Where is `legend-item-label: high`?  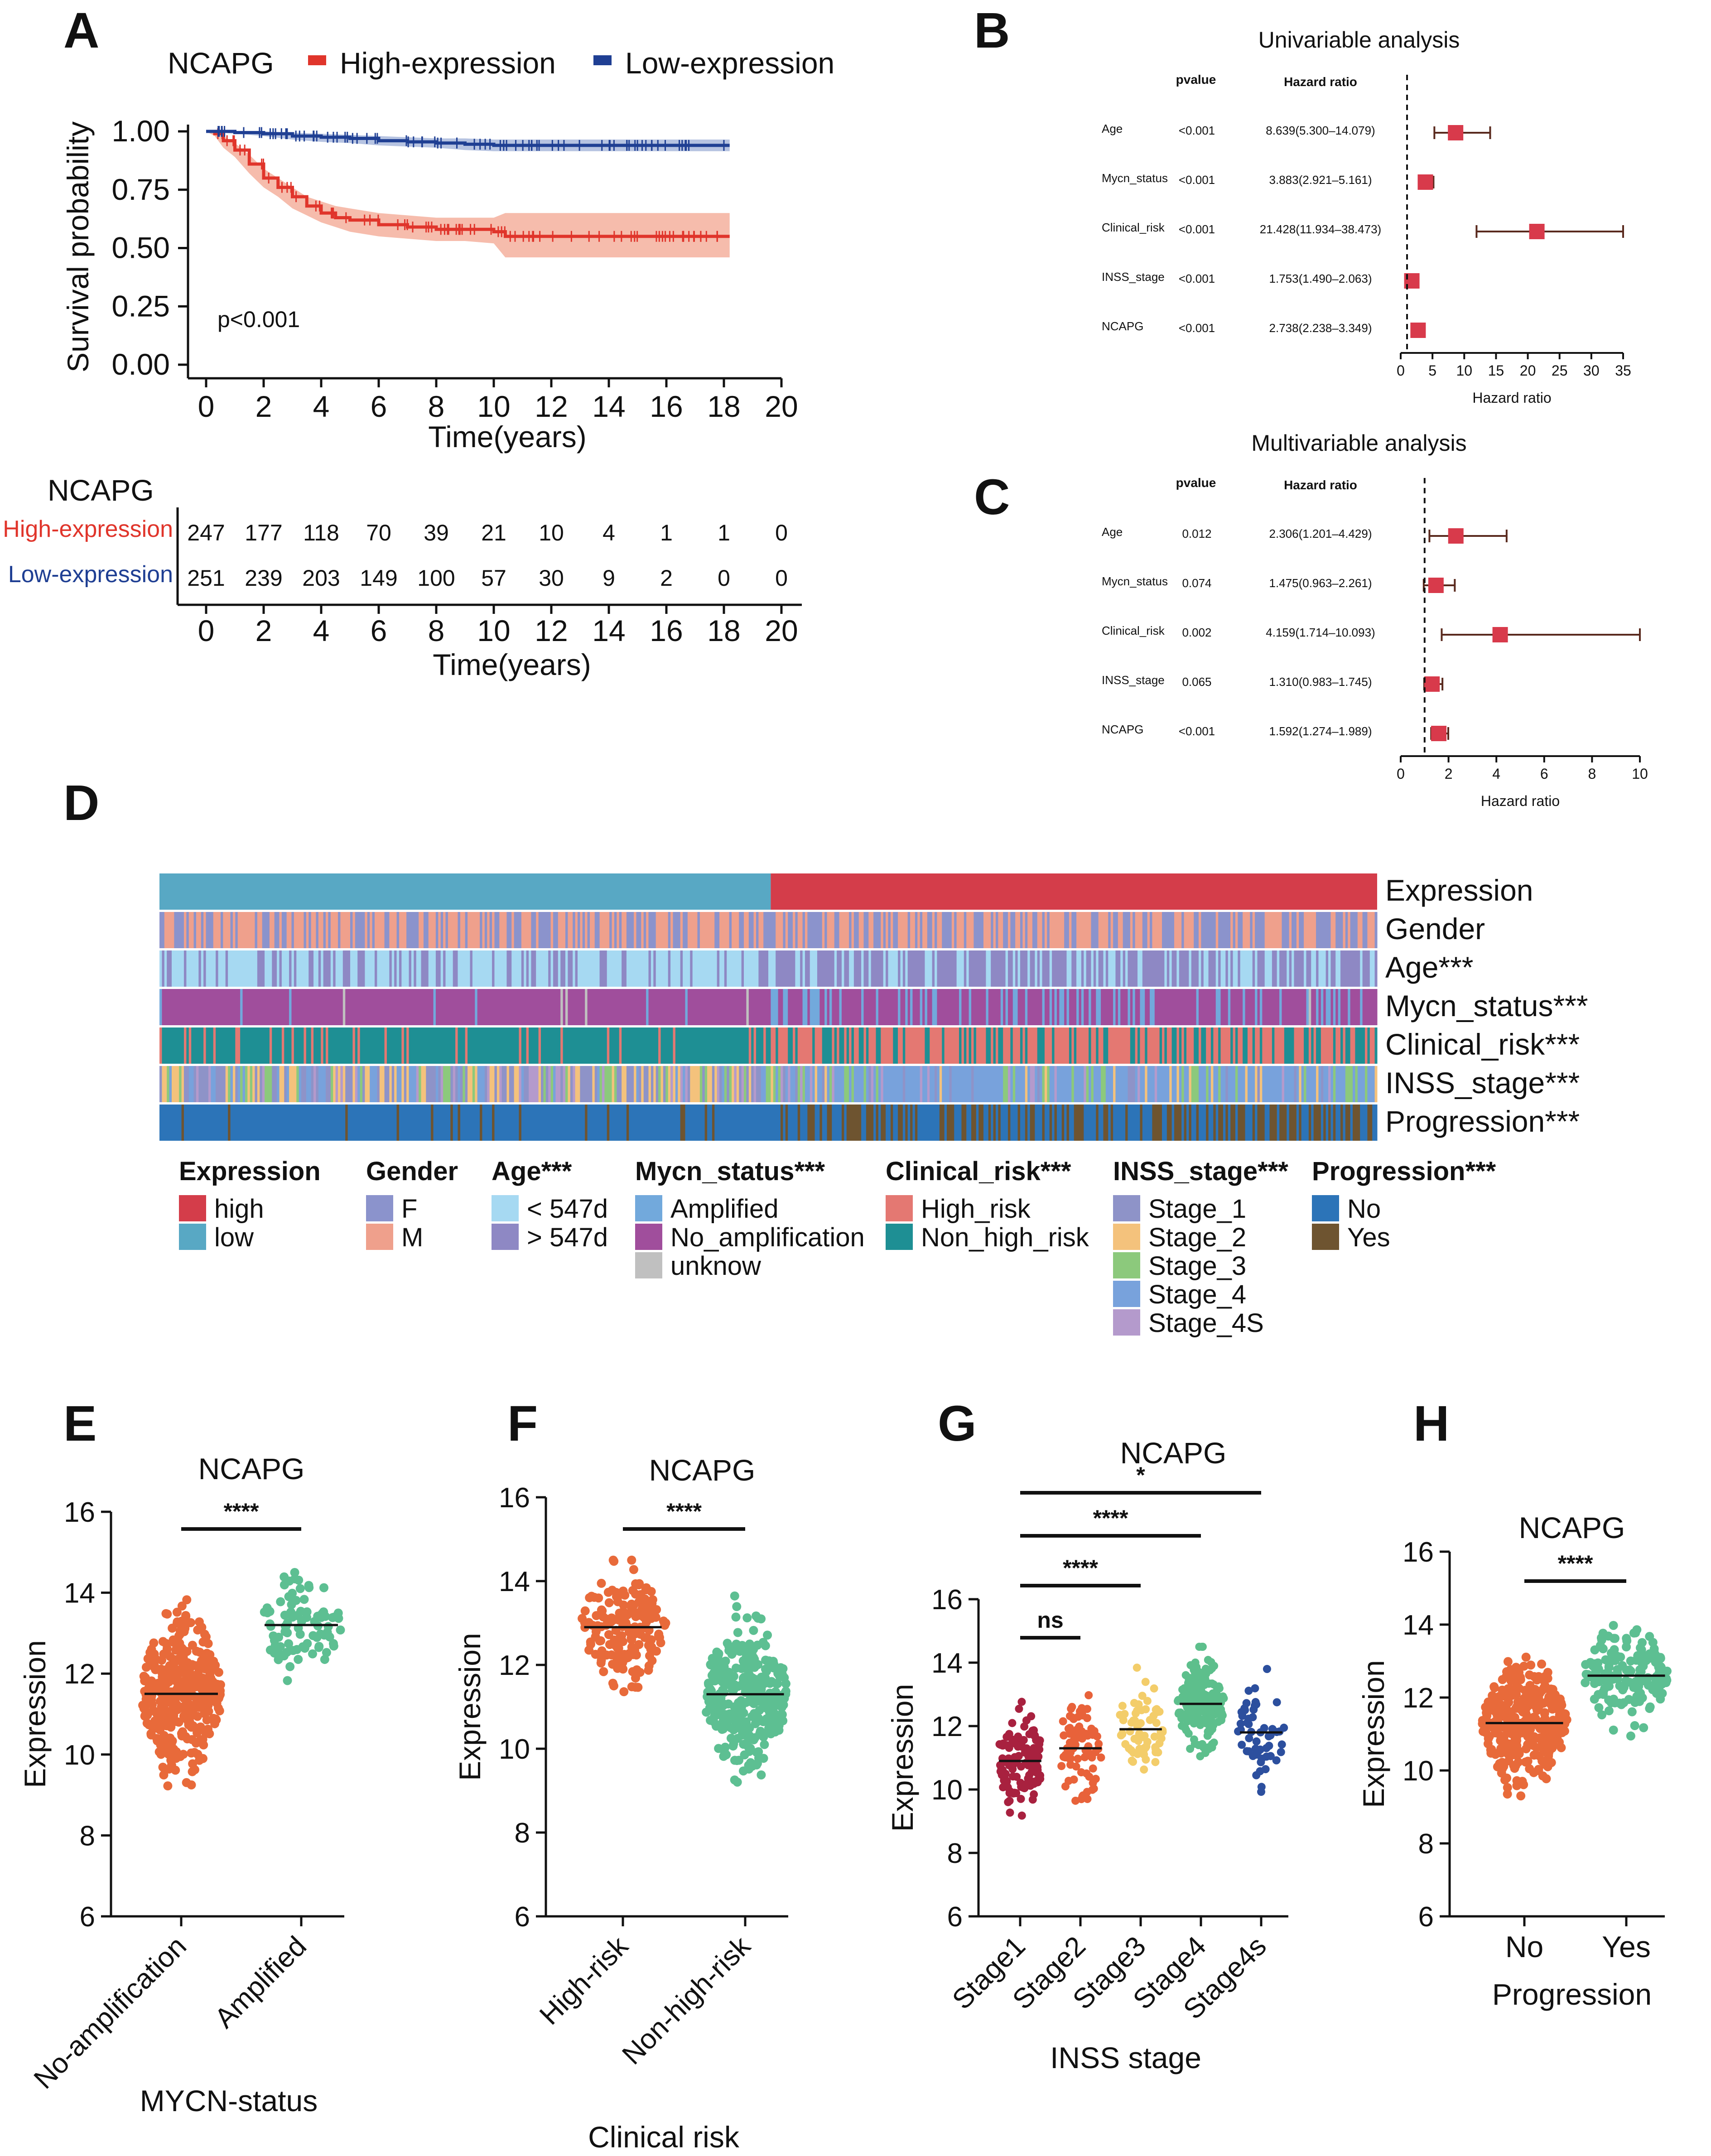 legend-item-label: high is located at coordinates (239, 1209).